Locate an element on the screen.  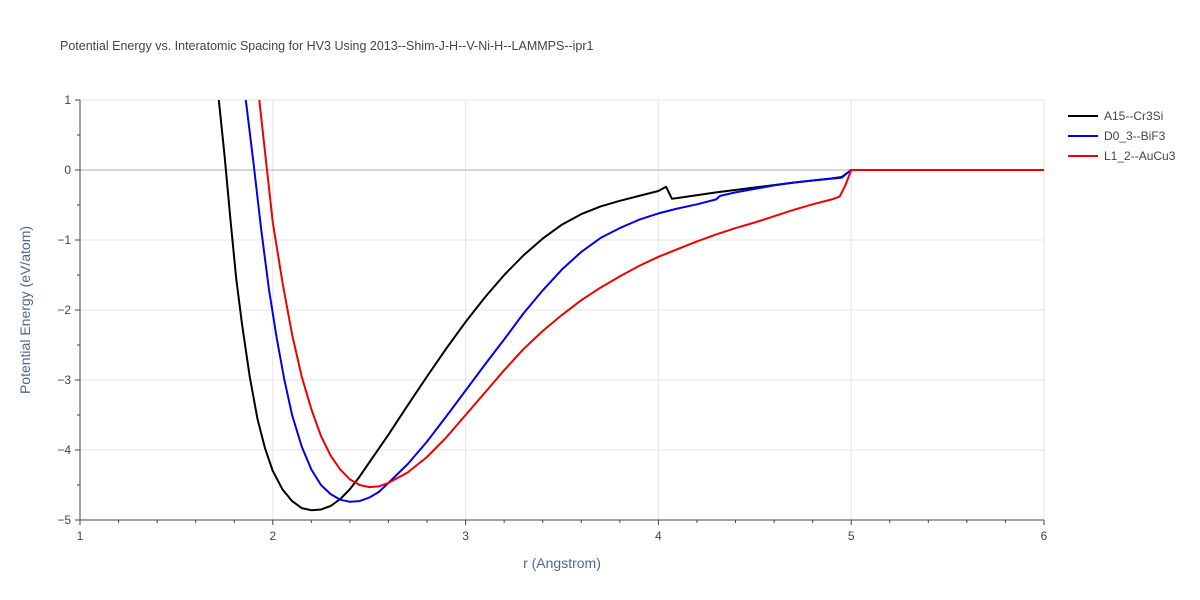
legend-item-0: A15--Cr3Si is located at coordinates (1115, 116).